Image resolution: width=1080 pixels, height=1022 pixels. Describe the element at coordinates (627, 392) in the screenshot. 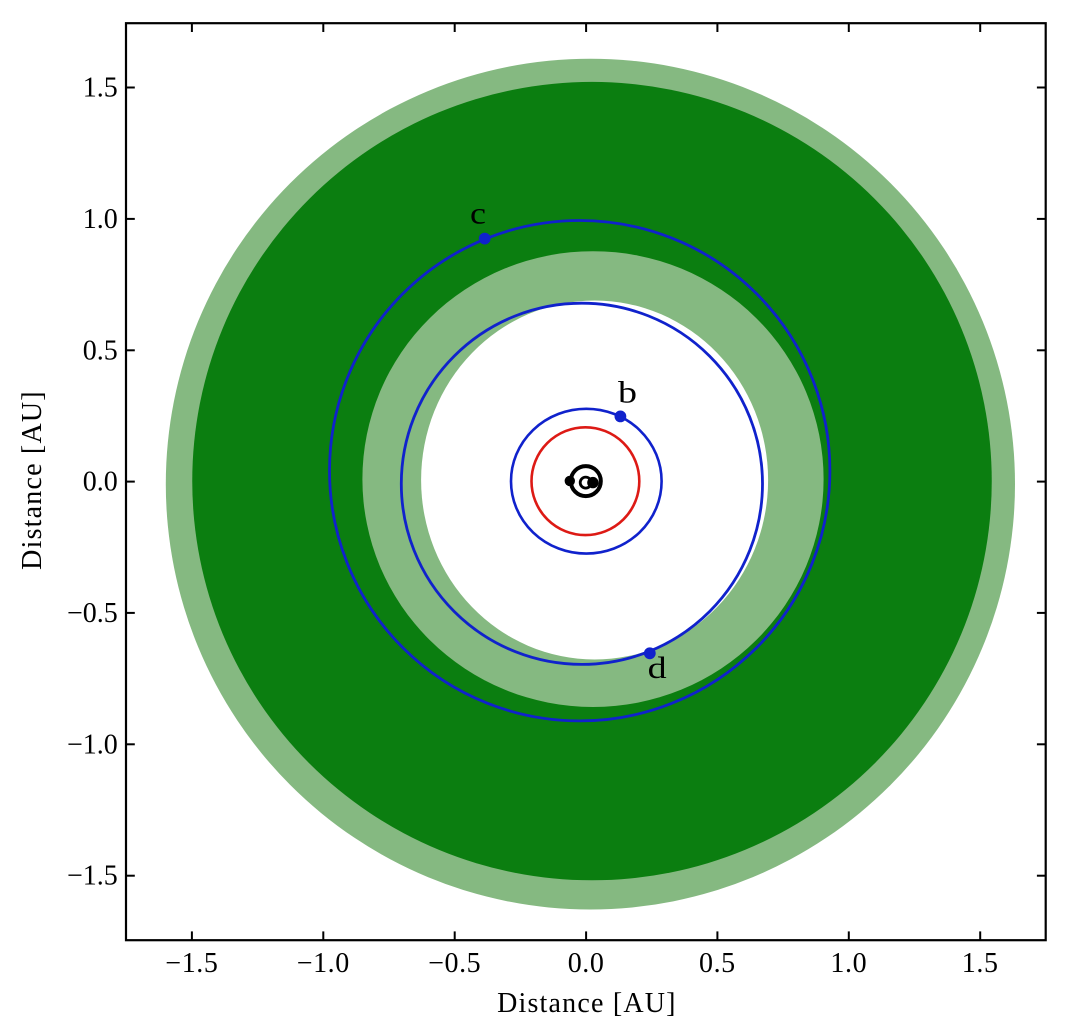

I see `svg-text: b` at that location.